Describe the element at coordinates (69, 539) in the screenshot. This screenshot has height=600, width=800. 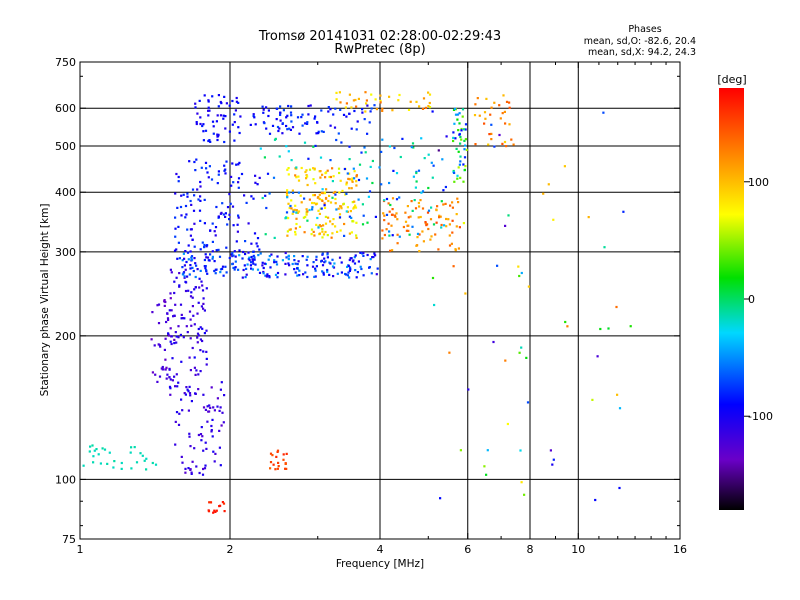
I see `y-tick-label: 75` at that location.